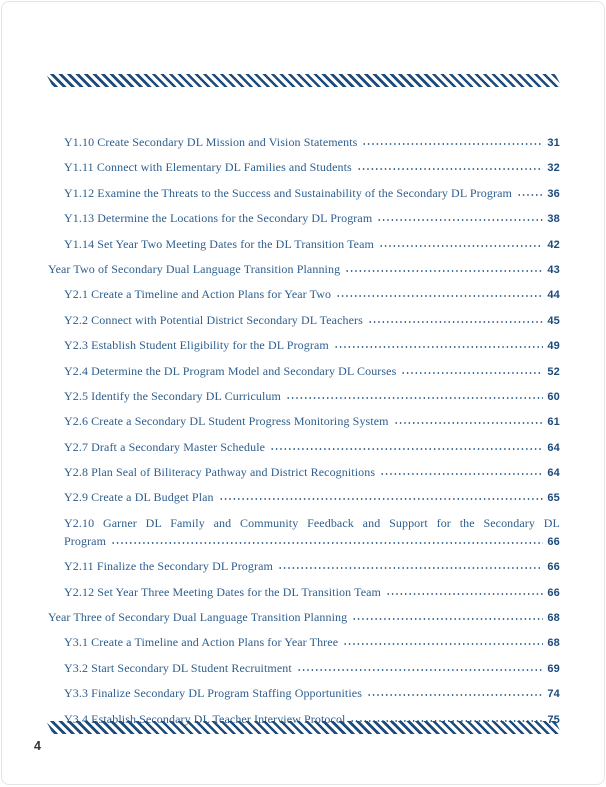 This screenshot has height=787, width=606. I want to click on toc-page-number: 52, so click(553, 371).